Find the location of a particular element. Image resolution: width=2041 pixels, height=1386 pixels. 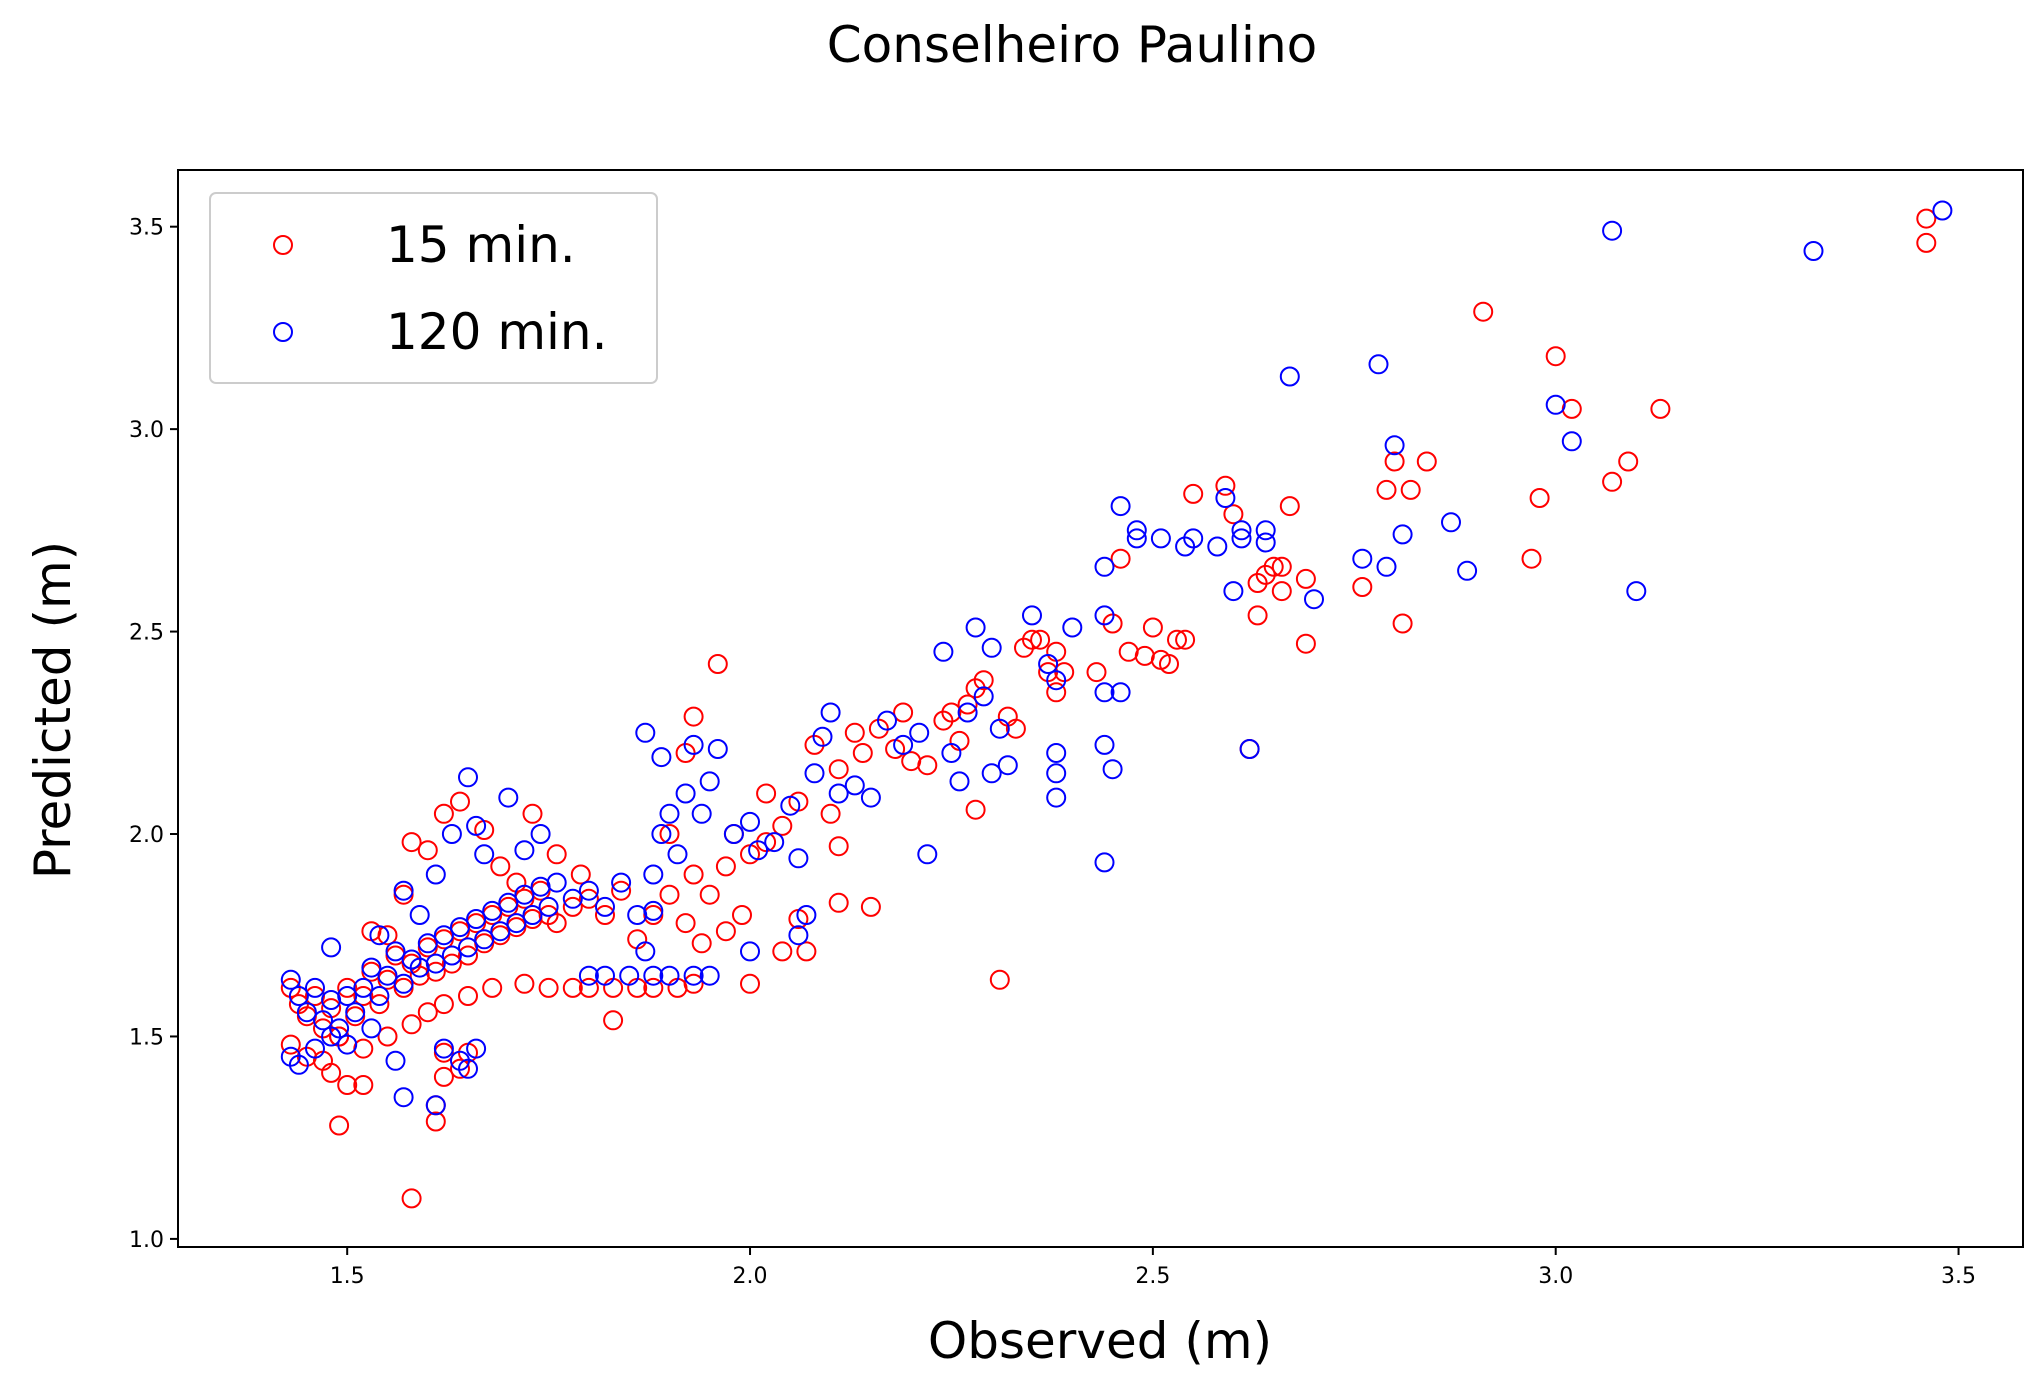

legend: 15 min. 120 min. is located at coordinates (433, 288).